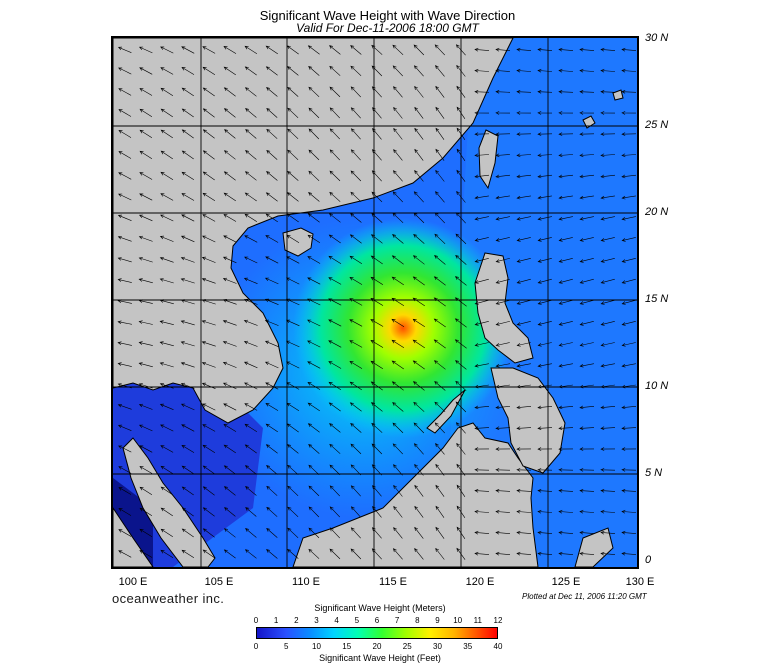 The image size is (775, 665). What do you see at coordinates (377, 646) in the screenshot?
I see `colorbar-tick-feet: 20` at bounding box center [377, 646].